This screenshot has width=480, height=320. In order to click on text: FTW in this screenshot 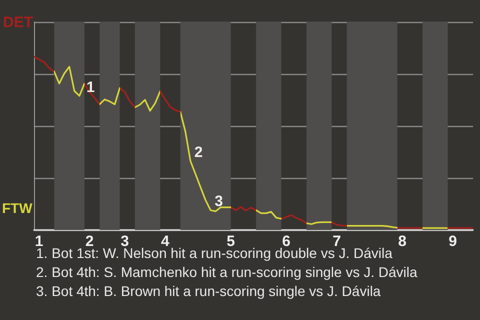, I will do `click(18, 208)`.